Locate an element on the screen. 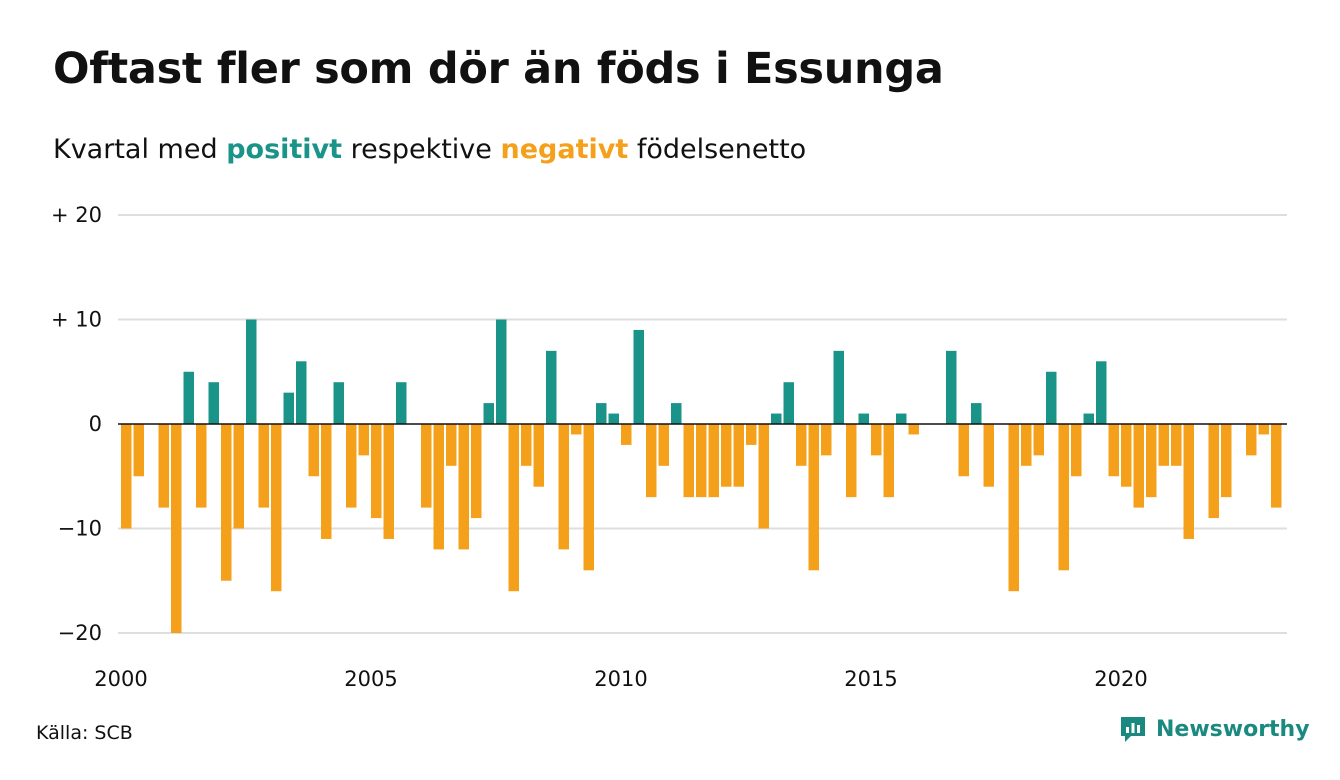 This screenshot has width=1340, height=780. y-tick-label: −10 is located at coordinates (80, 529).